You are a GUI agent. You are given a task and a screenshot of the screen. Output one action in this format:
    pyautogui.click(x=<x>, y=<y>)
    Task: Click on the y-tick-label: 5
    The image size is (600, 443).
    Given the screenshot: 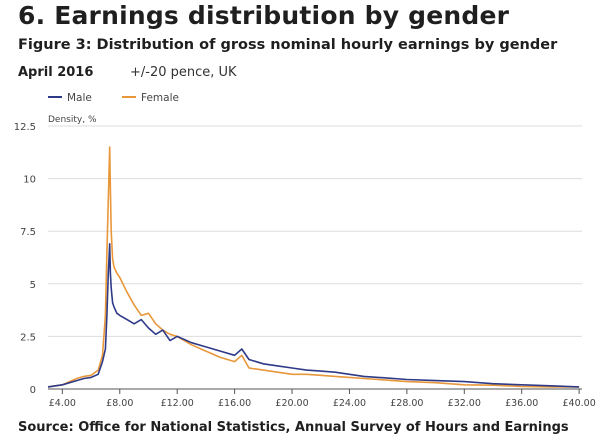 What is the action you would take?
    pyautogui.click(x=33, y=285)
    